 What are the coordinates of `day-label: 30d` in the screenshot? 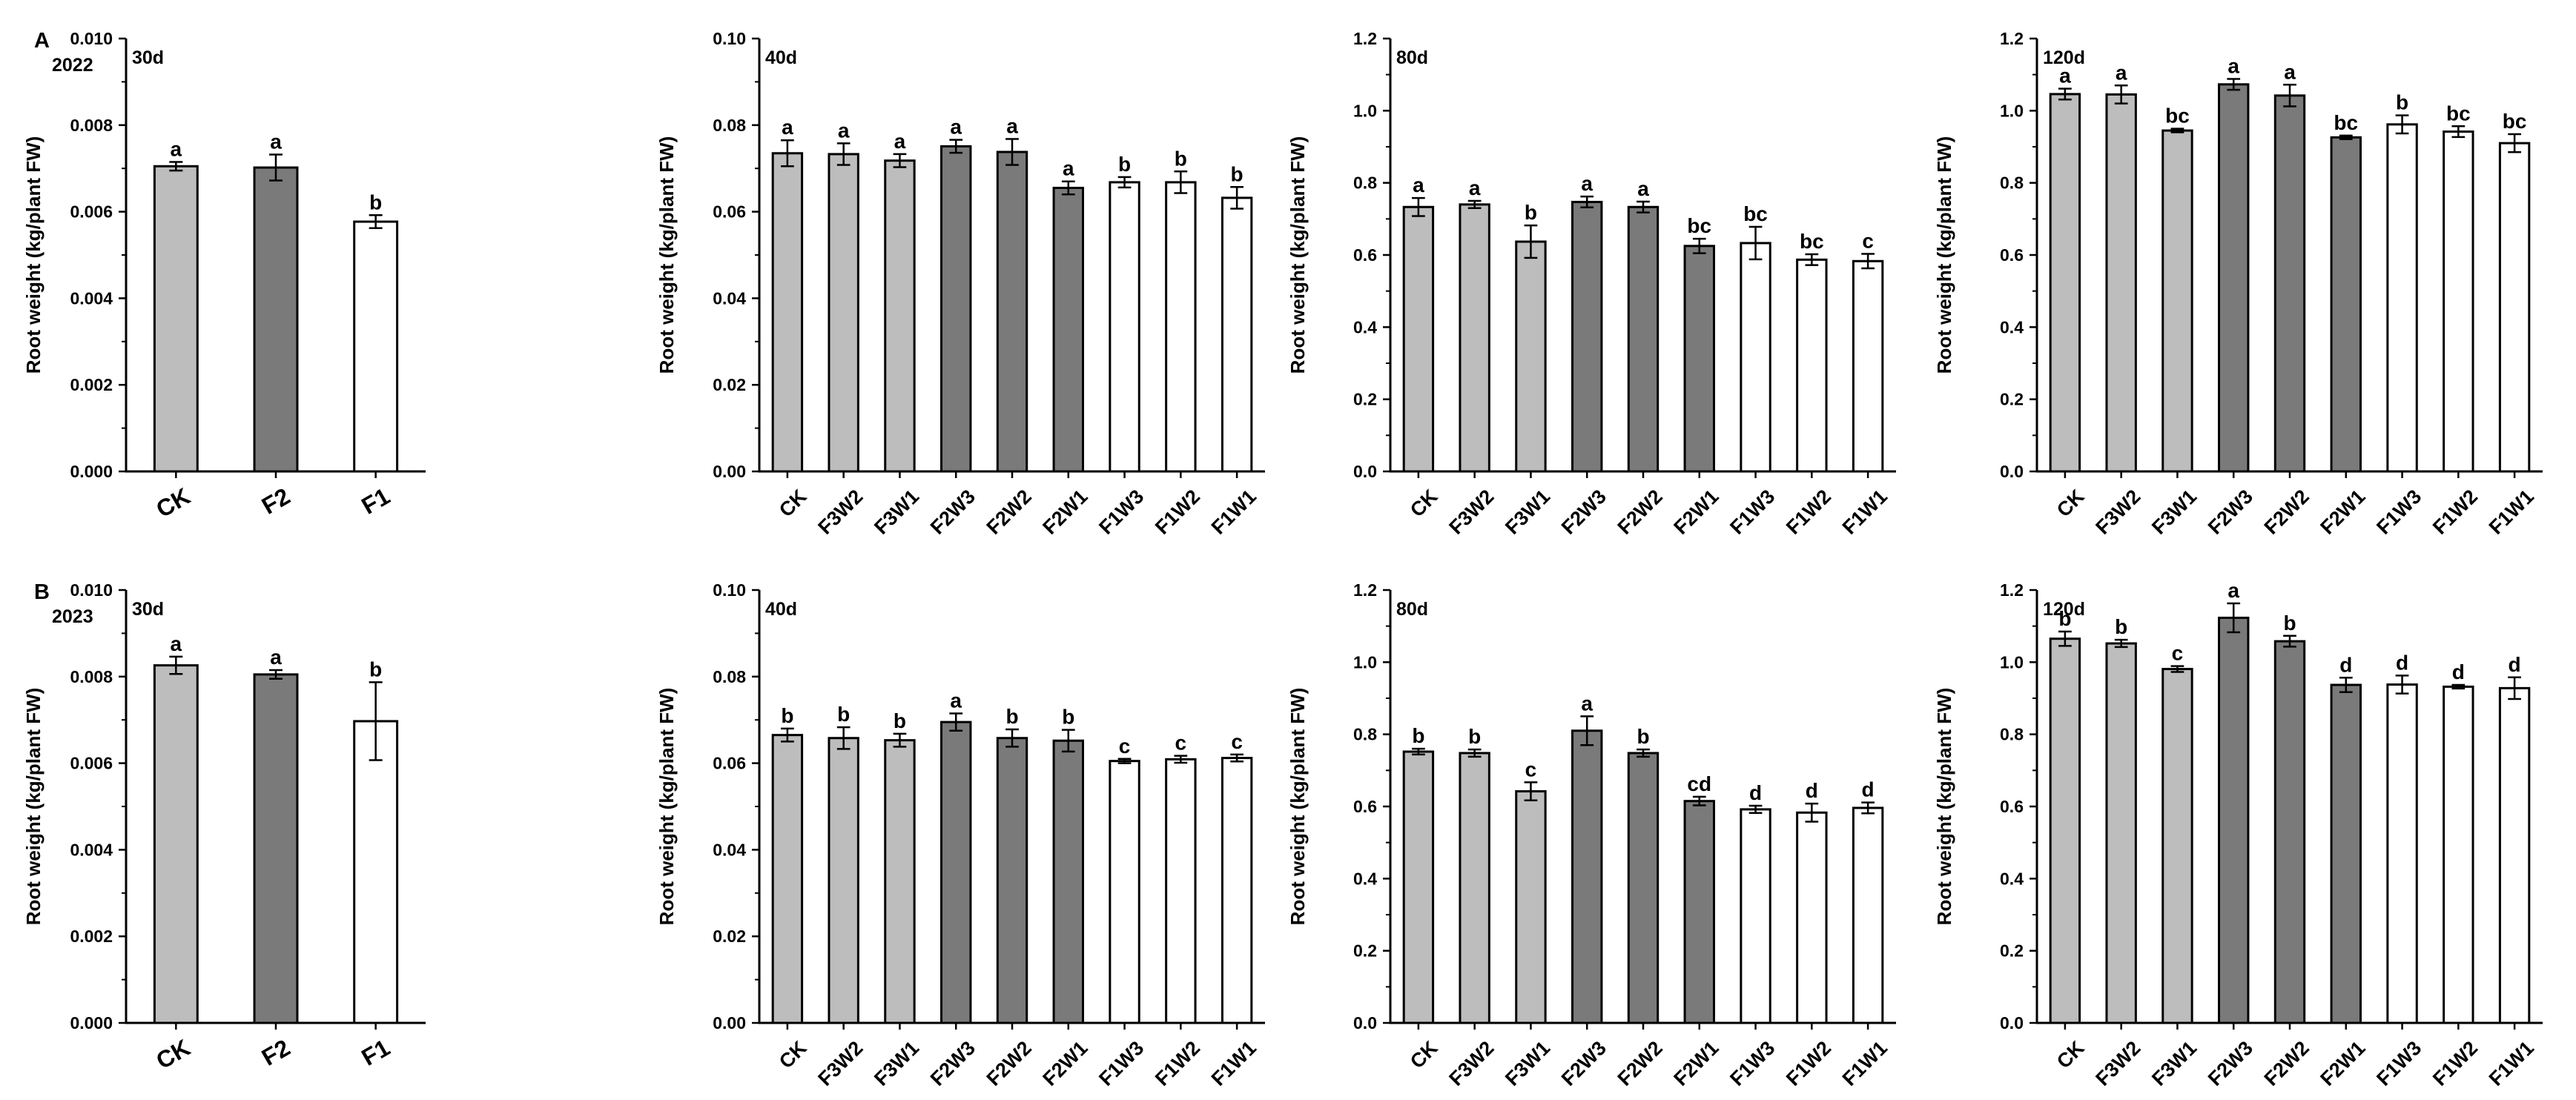 It's located at (148, 58).